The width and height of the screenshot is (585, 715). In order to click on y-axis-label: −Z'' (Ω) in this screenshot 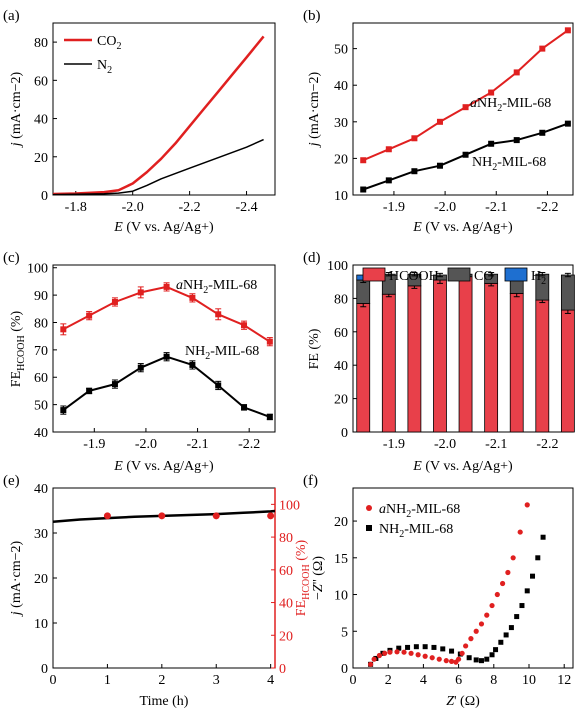, I will do `click(318, 578)`.